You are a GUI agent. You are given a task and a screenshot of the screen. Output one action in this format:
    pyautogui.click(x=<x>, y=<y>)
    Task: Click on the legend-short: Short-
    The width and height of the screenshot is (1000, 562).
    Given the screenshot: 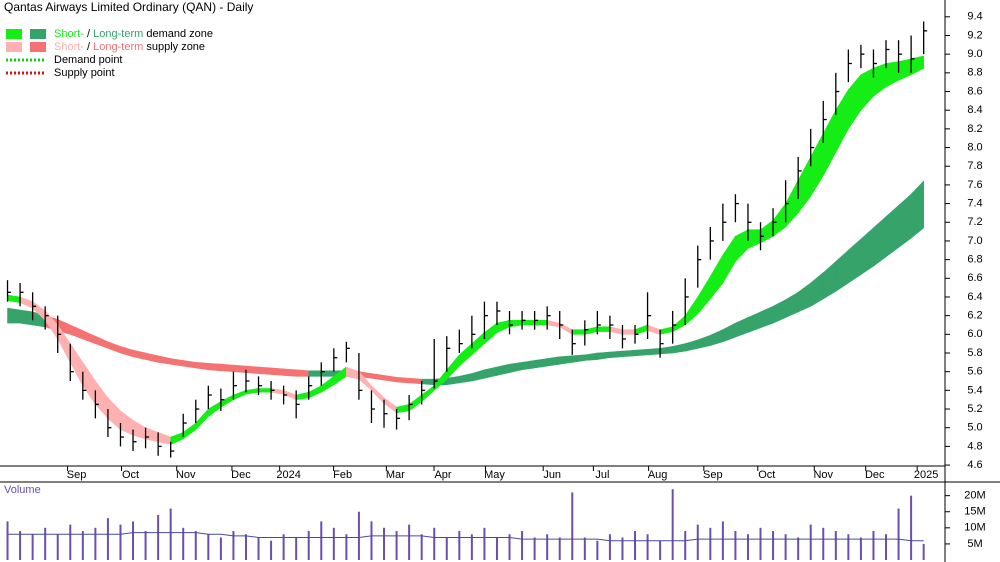 What is the action you would take?
    pyautogui.click(x=69, y=47)
    